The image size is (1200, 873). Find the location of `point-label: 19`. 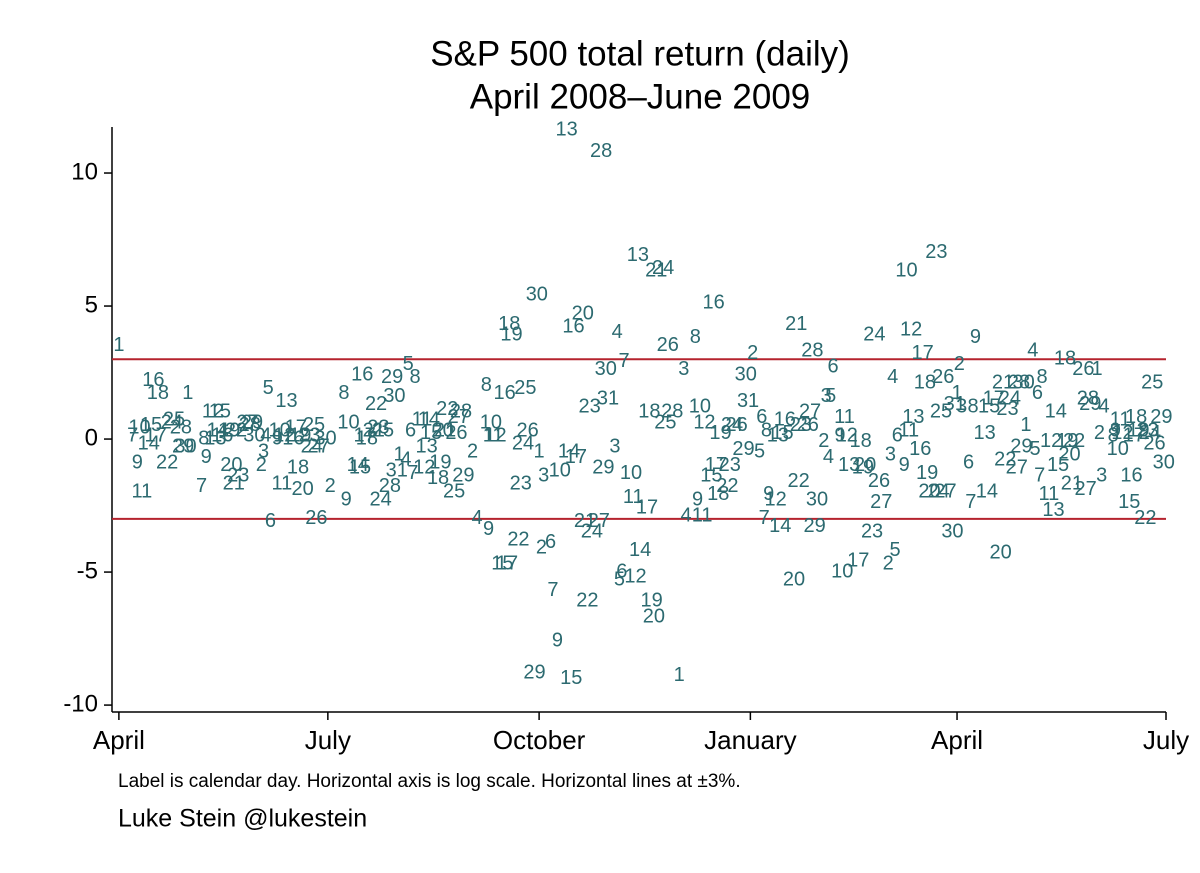

point-label: 19 is located at coordinates (720, 433).